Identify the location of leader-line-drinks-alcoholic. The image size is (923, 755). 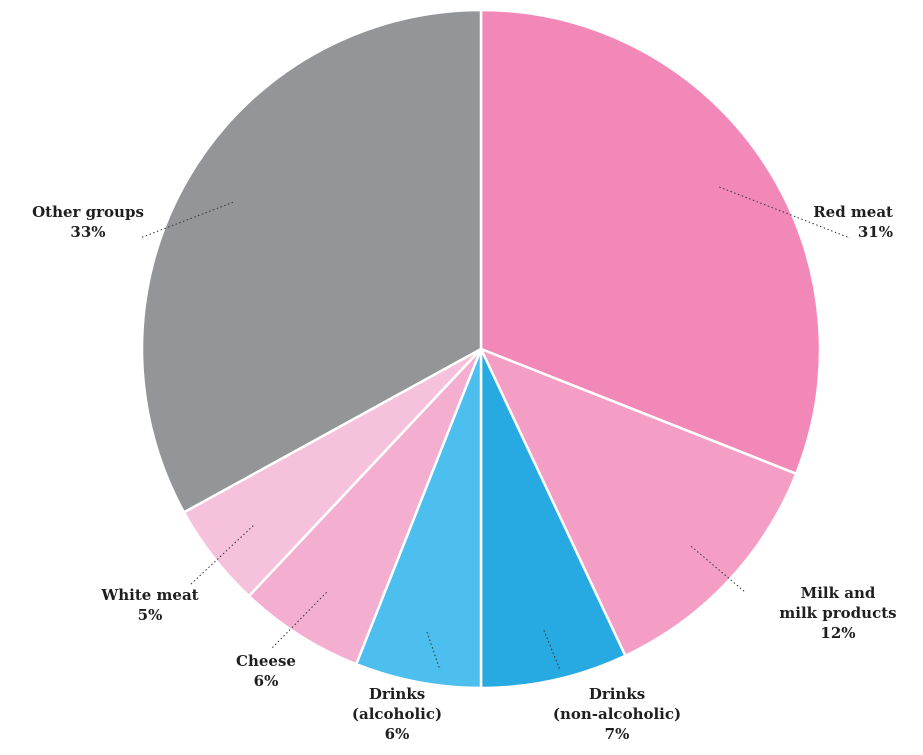
(433, 651).